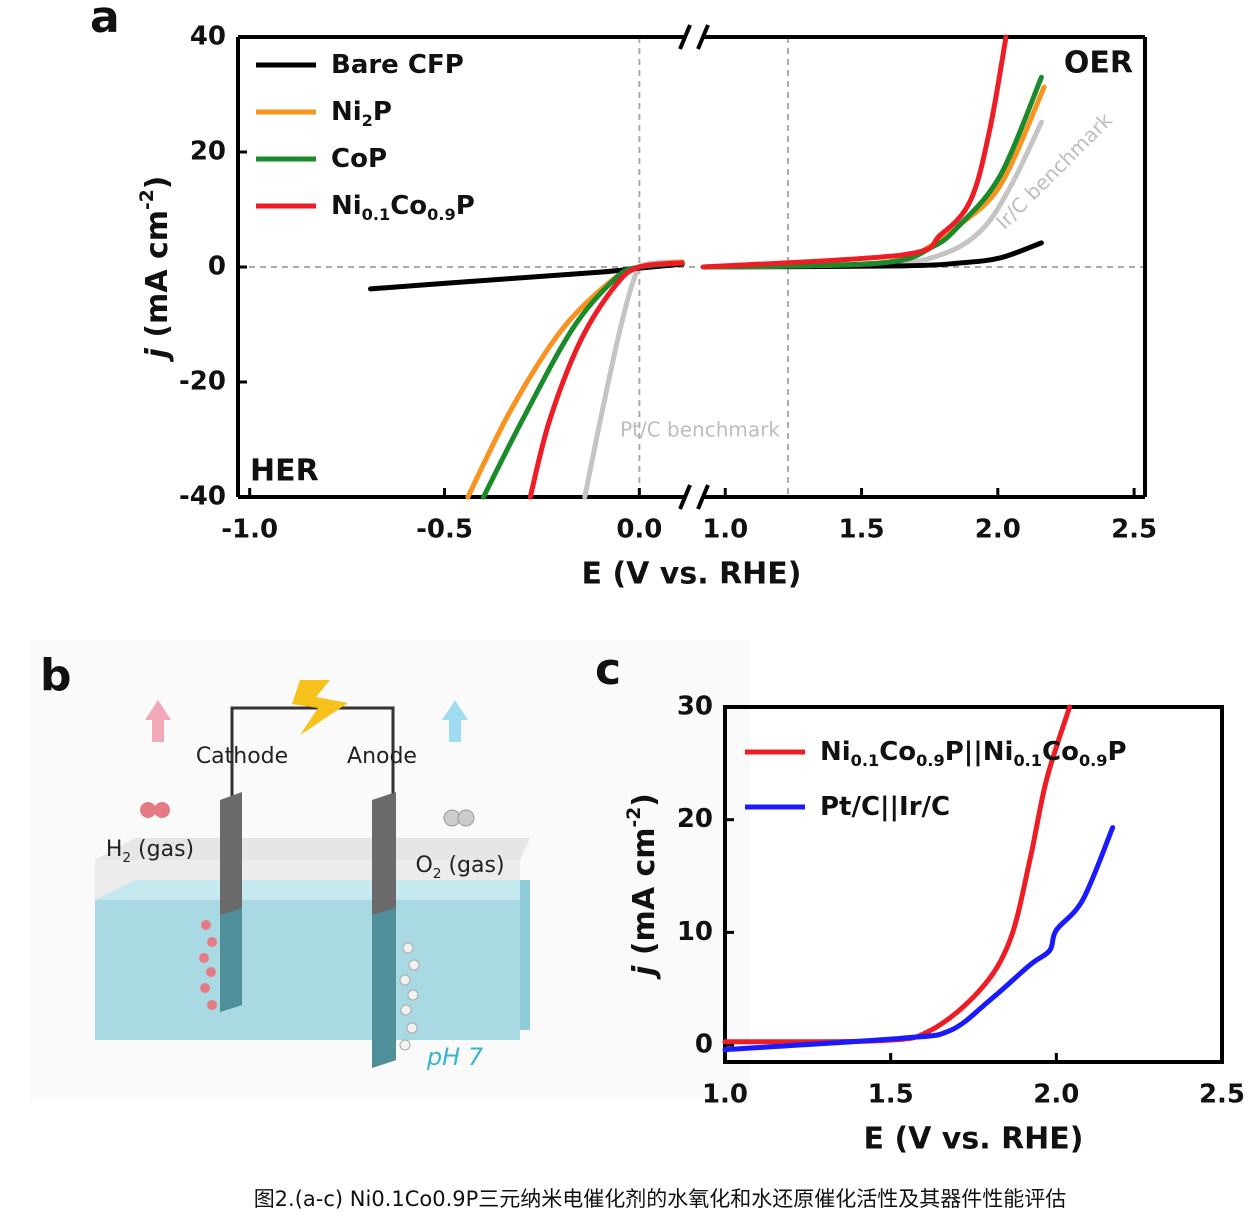 The image size is (1249, 1216). I want to click on anode-label: Anode, so click(382, 756).